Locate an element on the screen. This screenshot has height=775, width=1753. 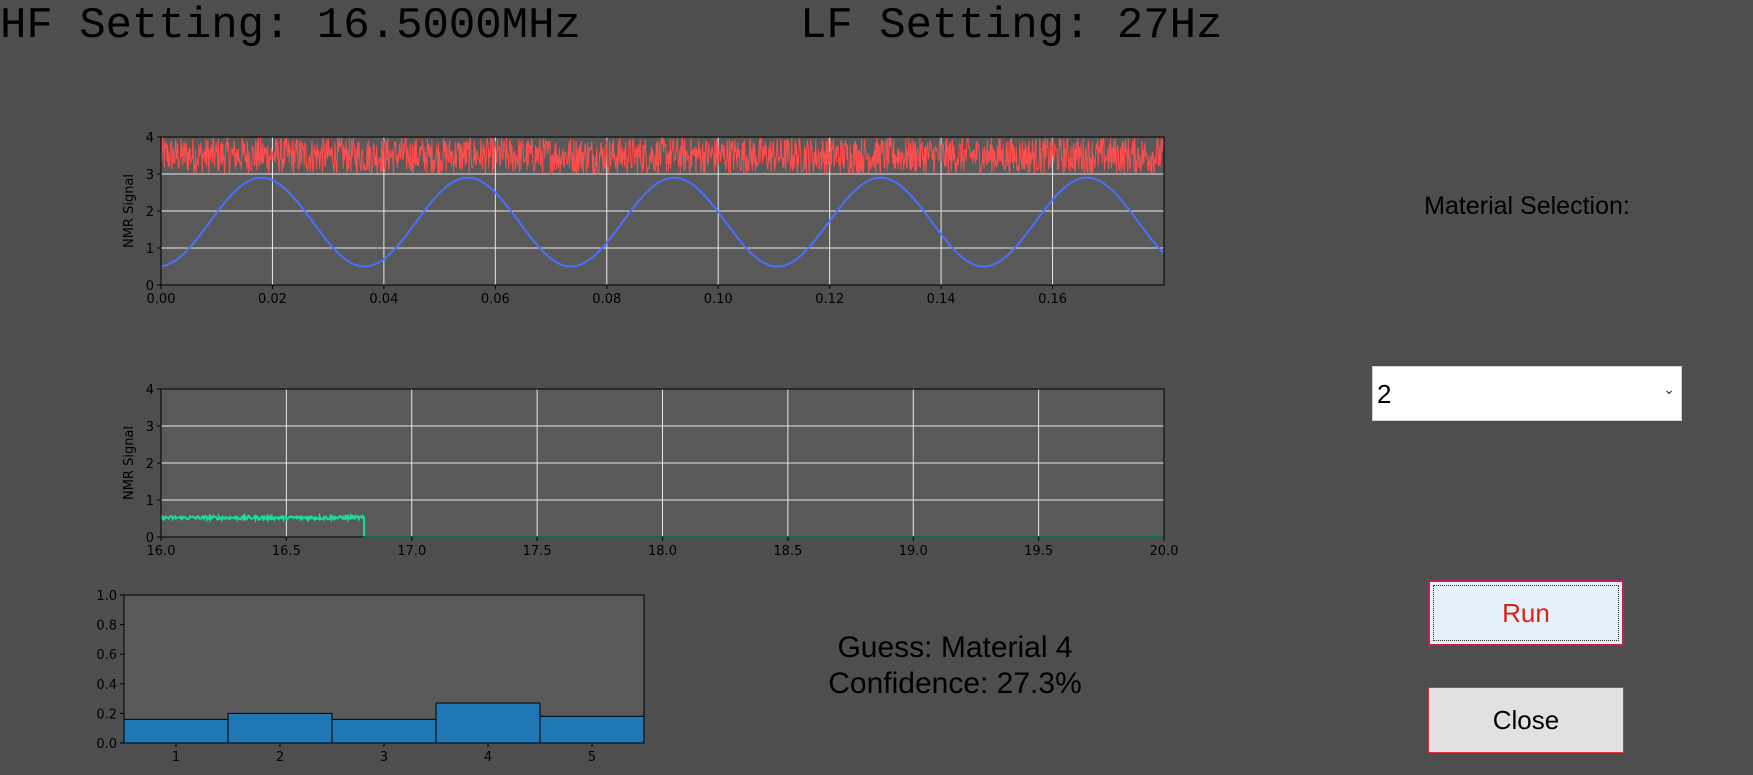
x-tick-label: 0.14 is located at coordinates (941, 299).